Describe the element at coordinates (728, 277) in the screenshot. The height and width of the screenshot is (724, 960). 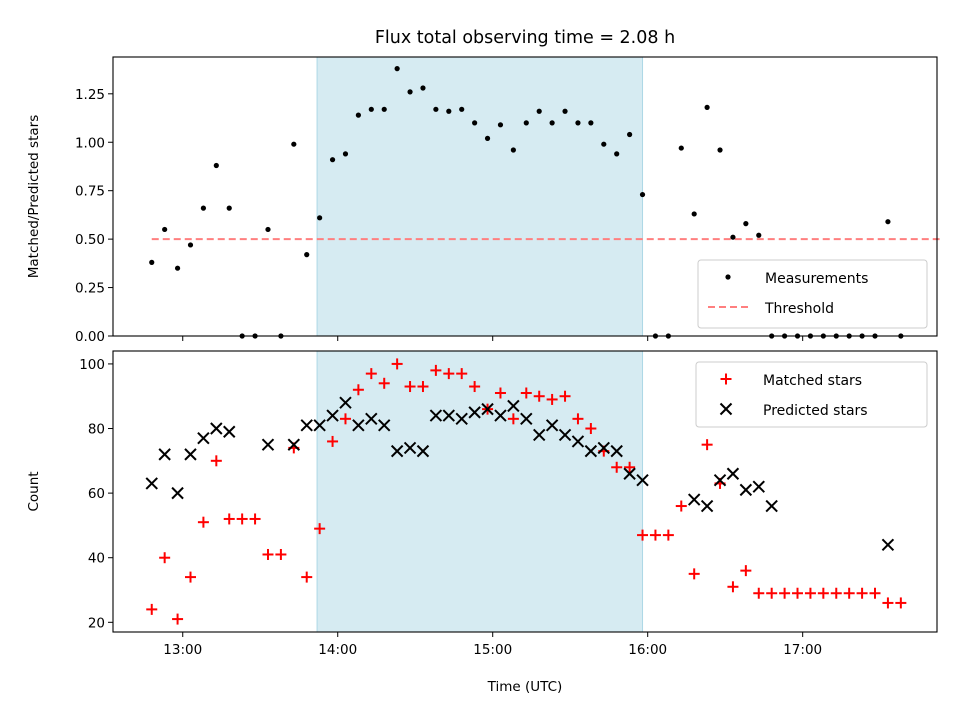
I see `legend-measurements-marker` at that location.